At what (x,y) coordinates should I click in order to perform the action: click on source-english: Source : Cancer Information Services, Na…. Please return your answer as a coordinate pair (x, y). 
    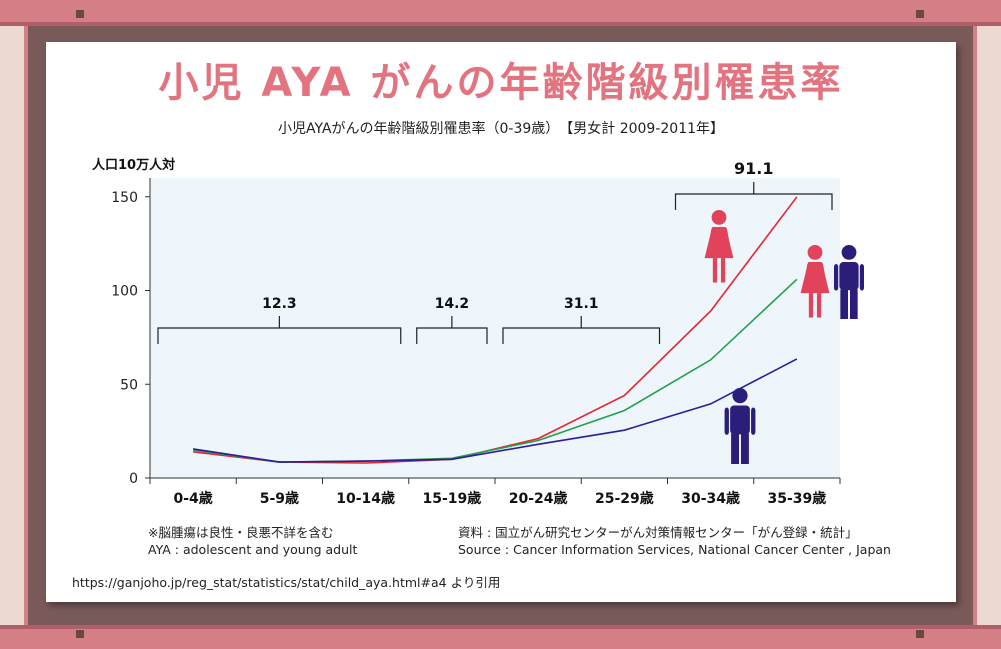
    Looking at the image, I should click on (674, 549).